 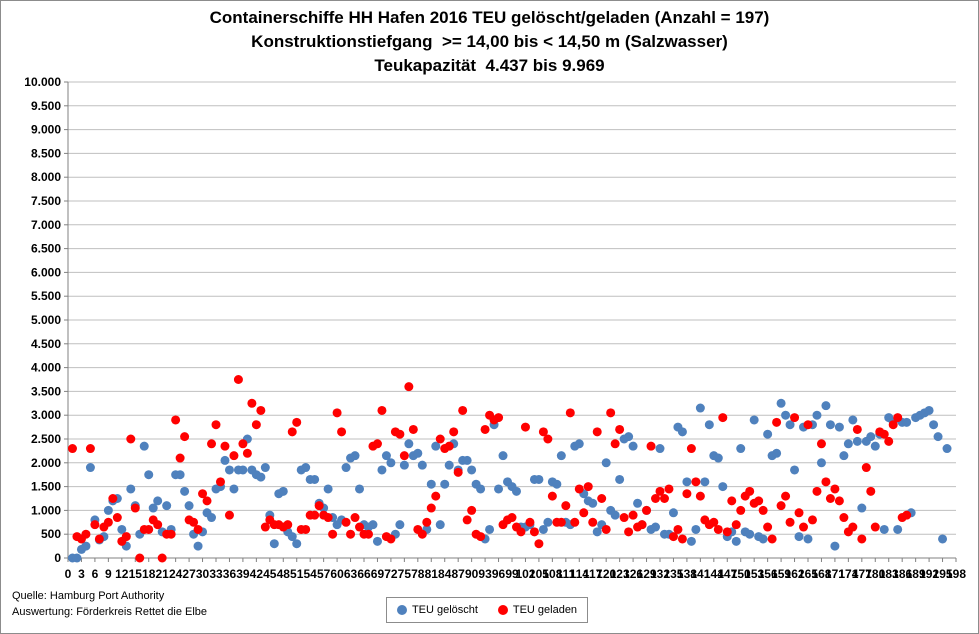 What do you see at coordinates (875, 574) in the screenshot?
I see `x-tick-label: 180` at bounding box center [875, 574].